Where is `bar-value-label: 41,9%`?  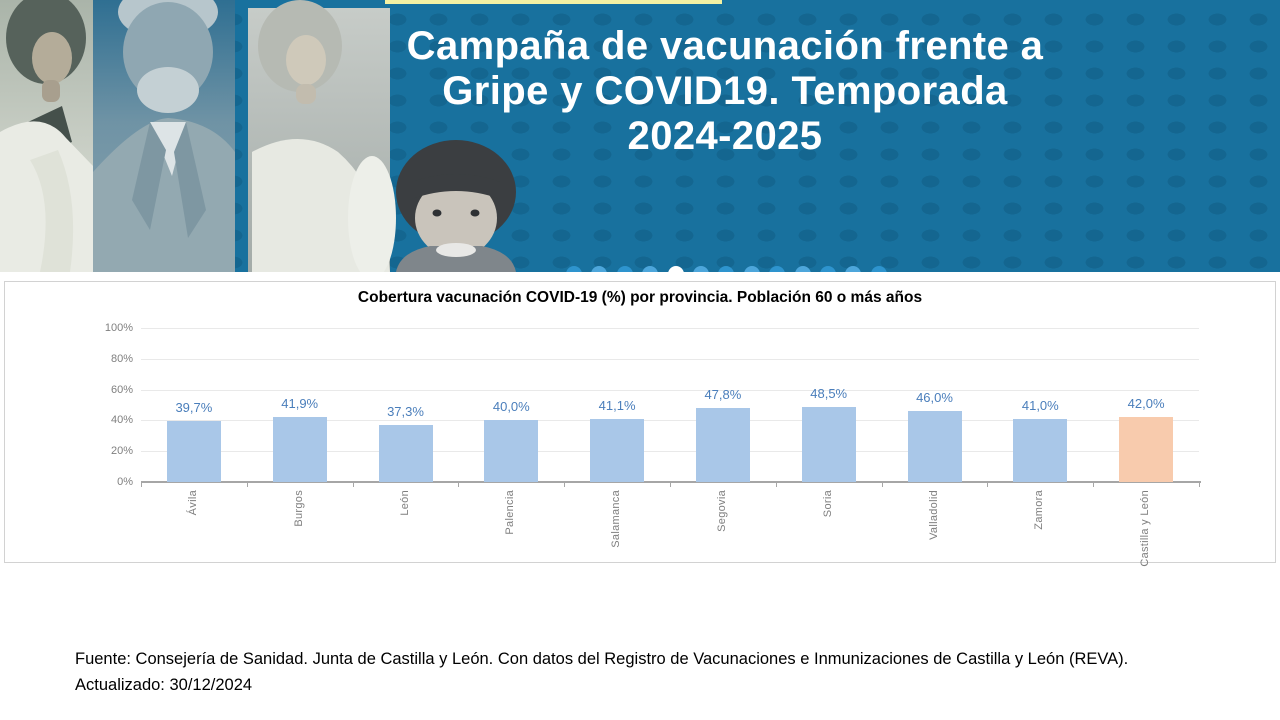
bar-value-label: 41,9% is located at coordinates (300, 404).